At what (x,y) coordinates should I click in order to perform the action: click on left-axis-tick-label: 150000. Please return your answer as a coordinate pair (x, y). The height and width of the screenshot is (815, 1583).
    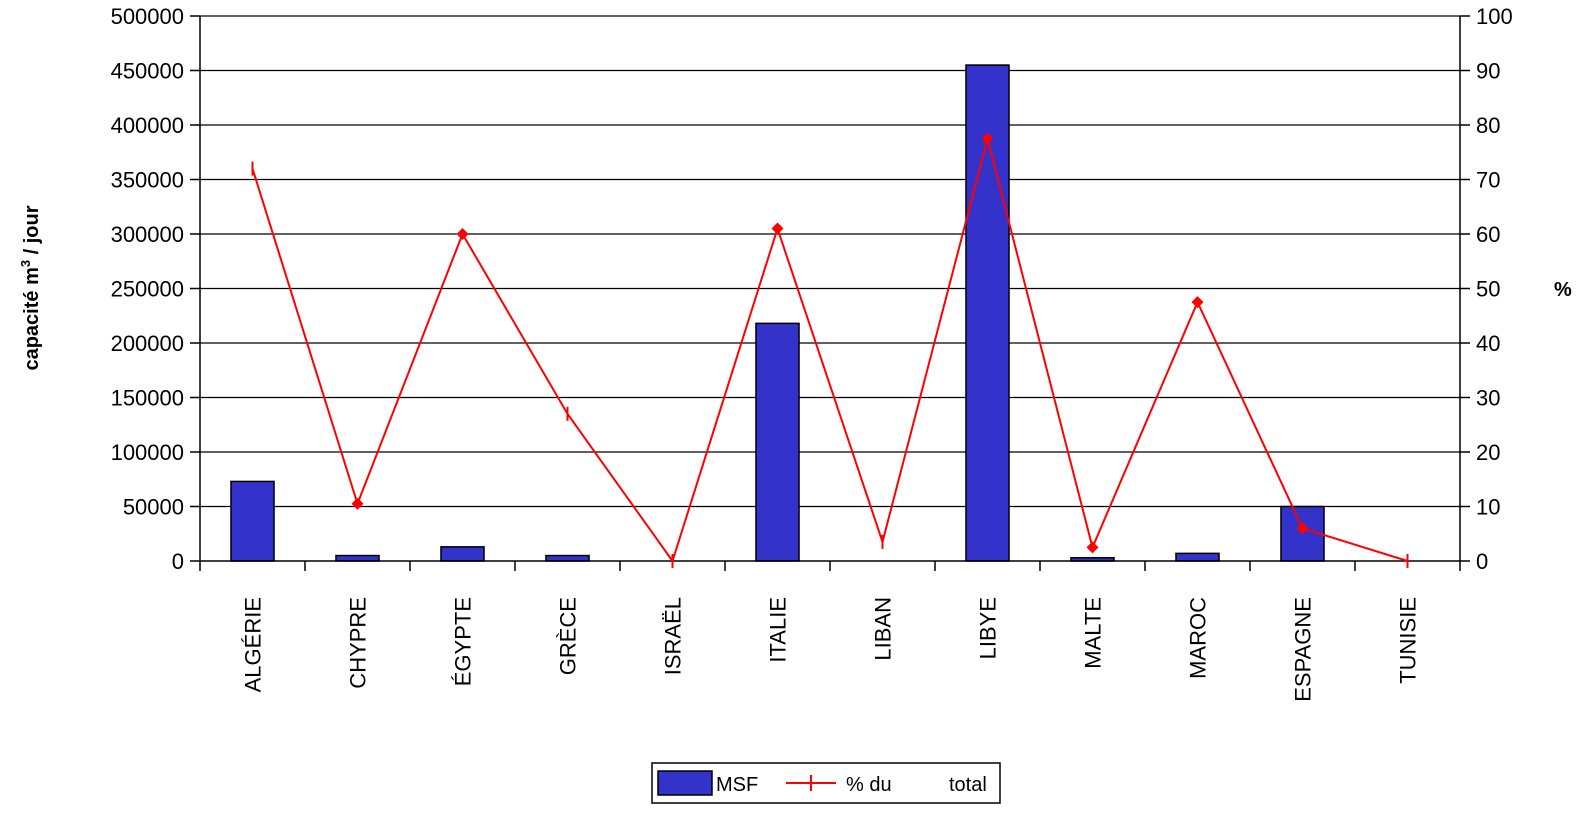
    Looking at the image, I should click on (147, 398).